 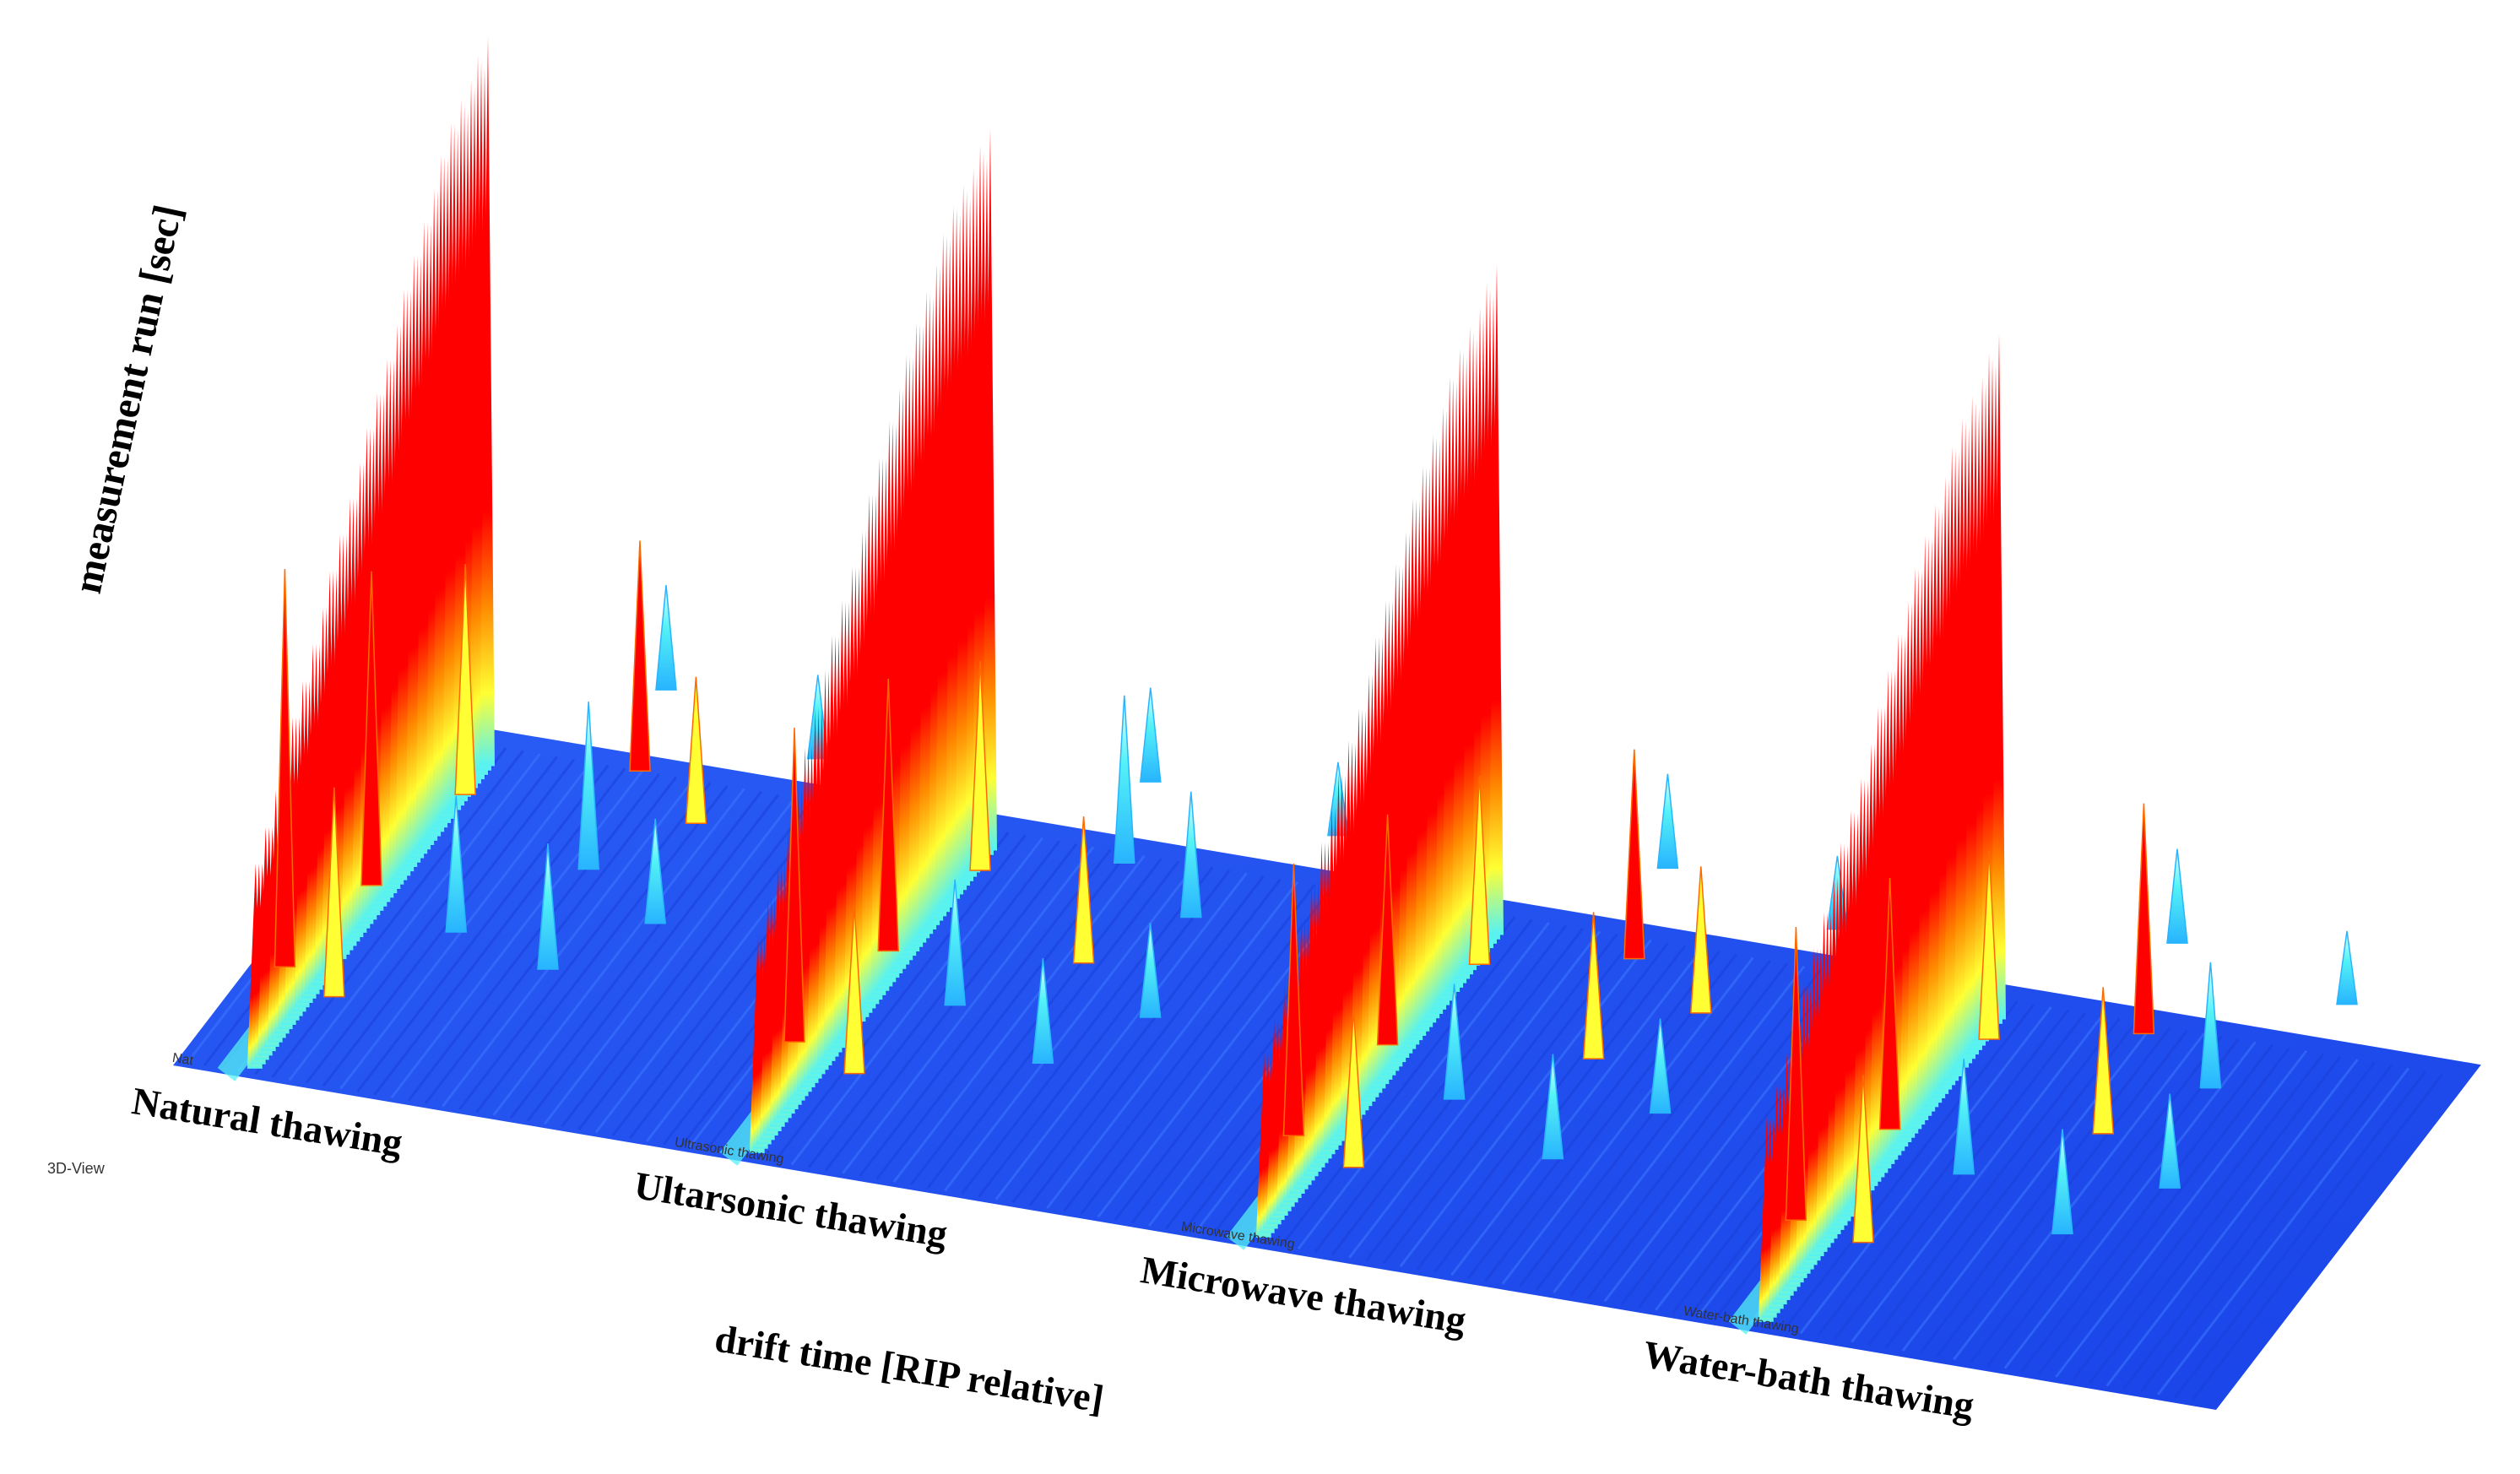 What do you see at coordinates (76, 1168) in the screenshot?
I see `view-label: 3D-View` at bounding box center [76, 1168].